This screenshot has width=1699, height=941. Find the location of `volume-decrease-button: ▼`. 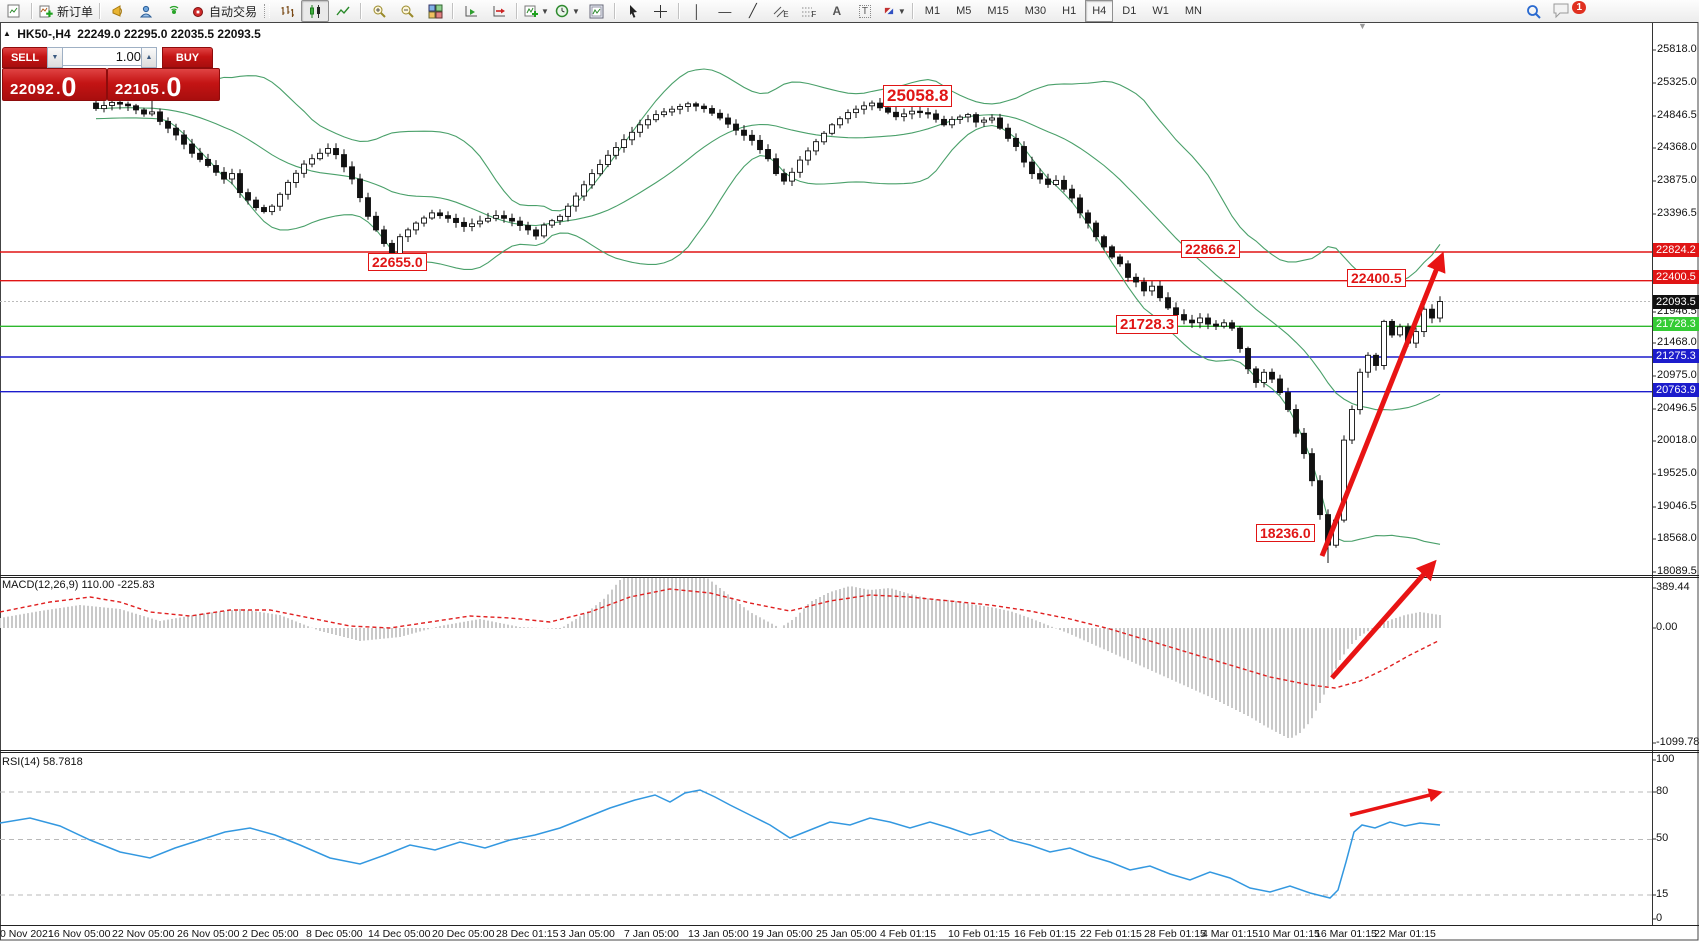

volume-decrease-button: ▼ is located at coordinates (55, 57).